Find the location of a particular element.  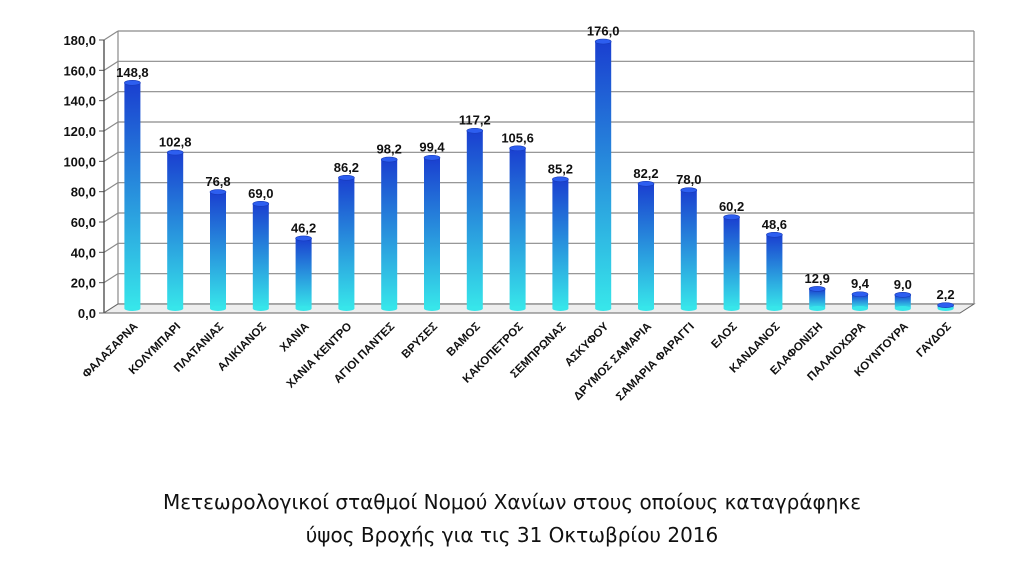

y-tick-label: 160,0 is located at coordinates (79, 70).